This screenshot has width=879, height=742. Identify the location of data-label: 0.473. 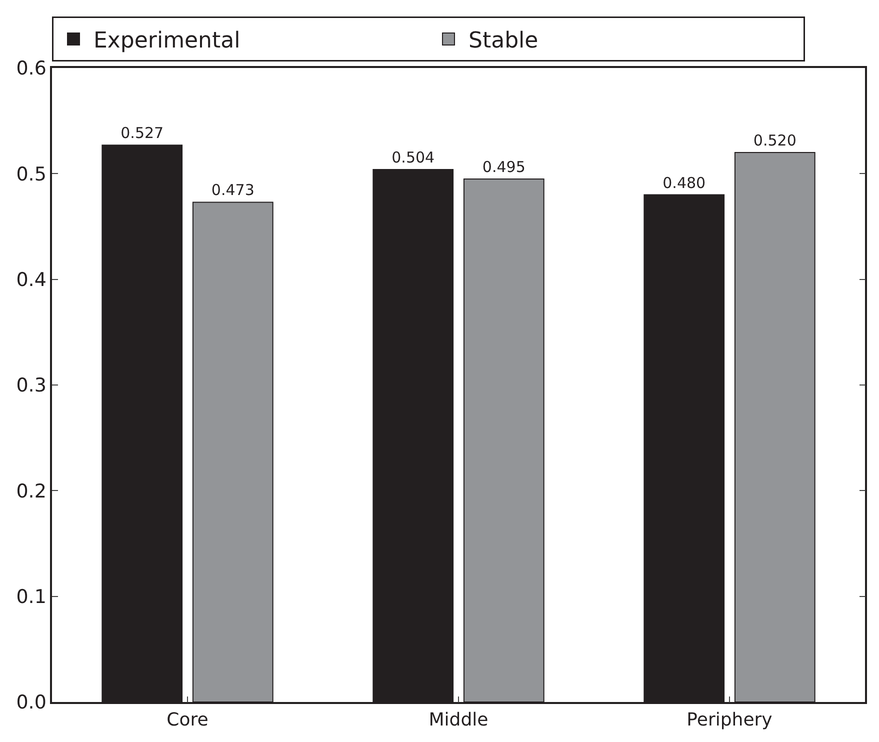
(232, 190).